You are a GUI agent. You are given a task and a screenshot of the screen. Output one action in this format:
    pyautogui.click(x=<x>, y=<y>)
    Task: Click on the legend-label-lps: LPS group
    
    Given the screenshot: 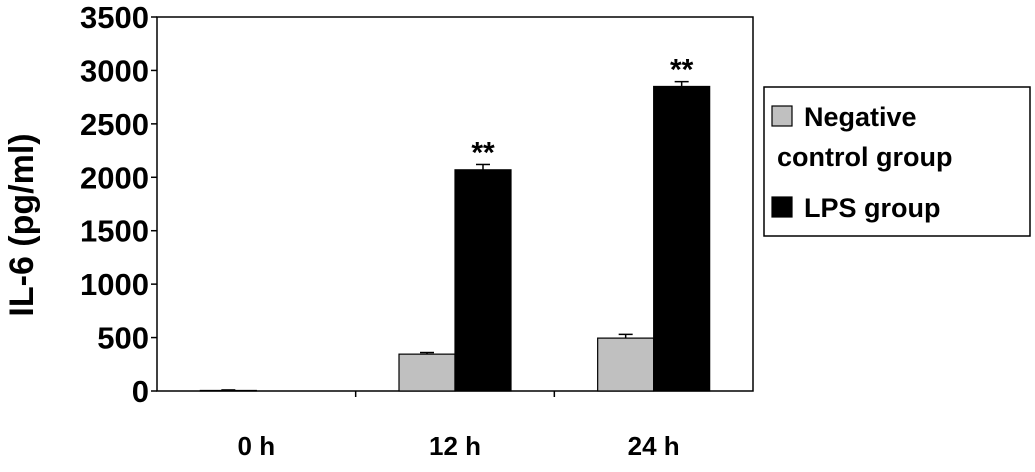 What is the action you would take?
    pyautogui.click(x=872, y=208)
    